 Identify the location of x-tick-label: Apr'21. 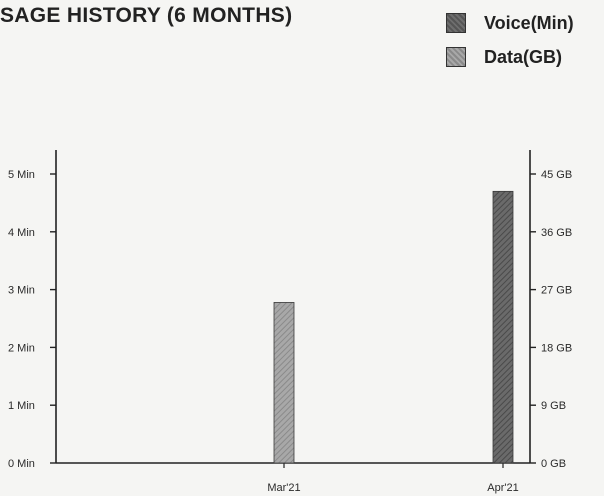
(502, 488).